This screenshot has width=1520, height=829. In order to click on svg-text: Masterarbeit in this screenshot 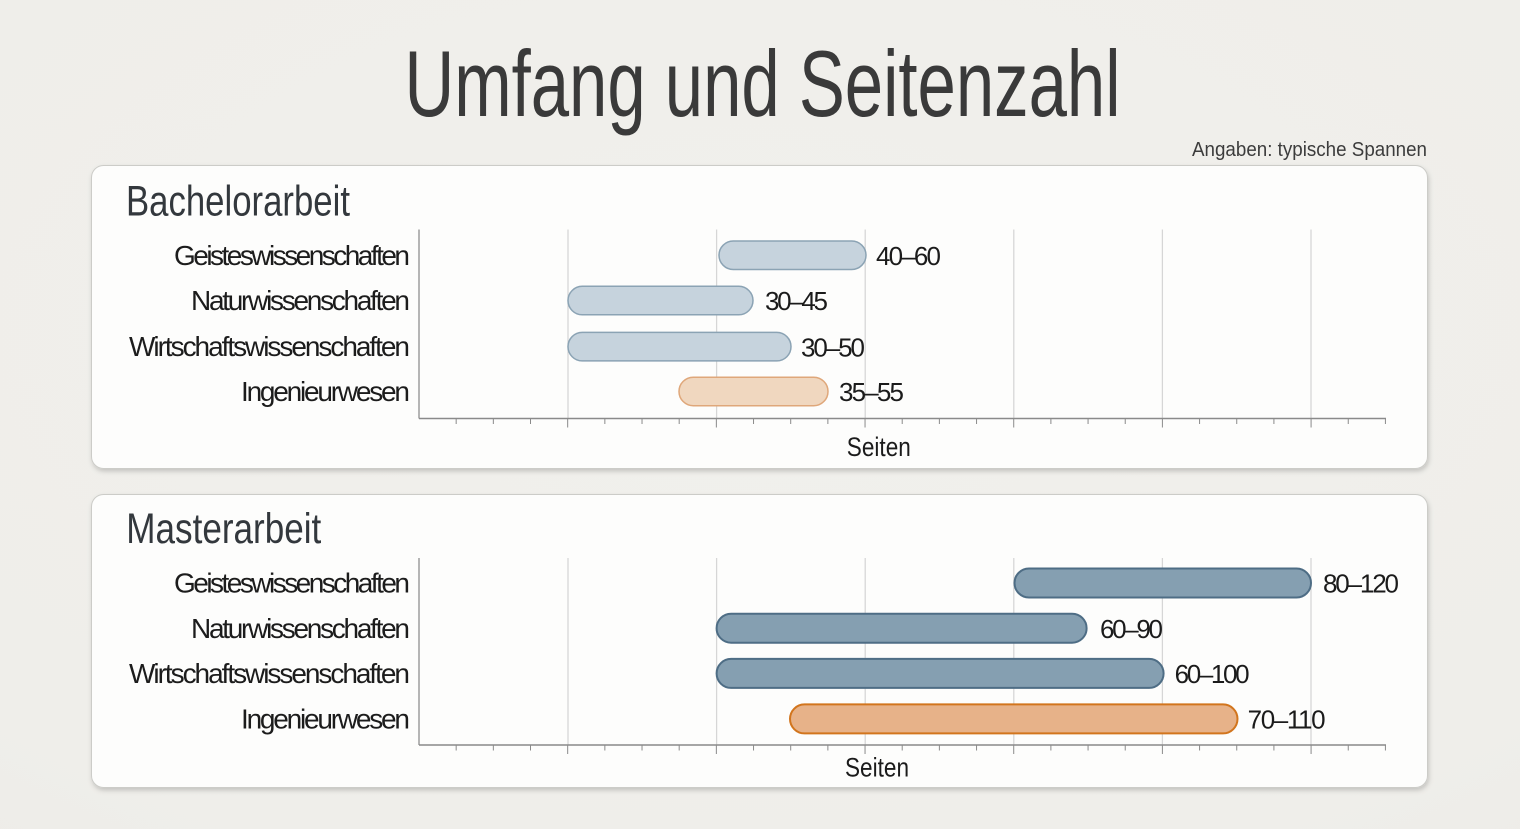, I will do `click(223, 529)`.